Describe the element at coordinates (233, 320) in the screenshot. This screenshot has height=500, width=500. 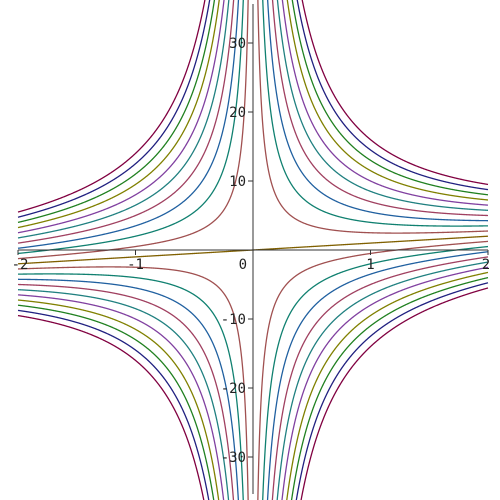
I see `y-tick-label: -10` at that location.